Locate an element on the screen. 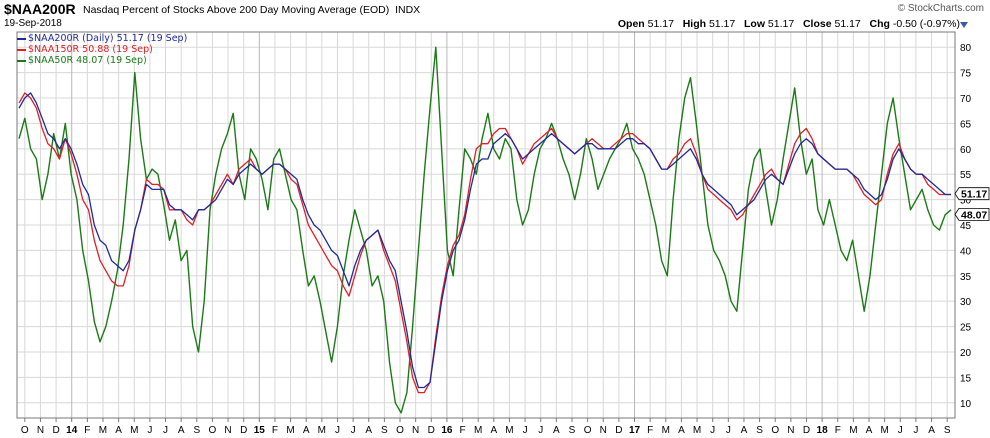 This screenshot has height=438, width=990. high-label: High is located at coordinates (694, 24).